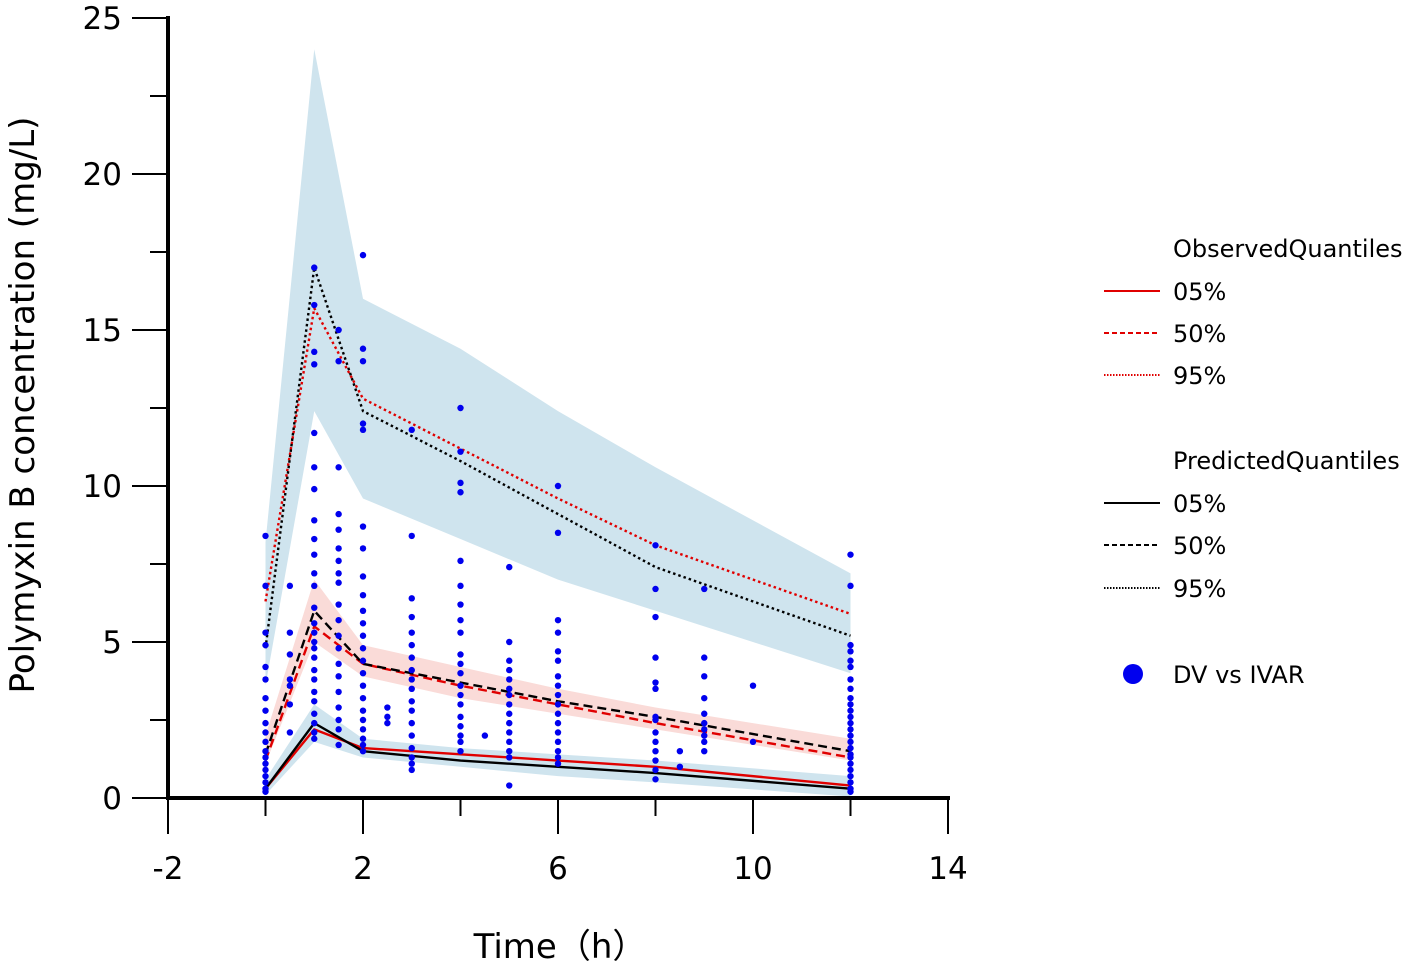 The height and width of the screenshot is (968, 1417). What do you see at coordinates (1239, 675) in the screenshot?
I see `legend-points-label: DV vs IVAR` at bounding box center [1239, 675].